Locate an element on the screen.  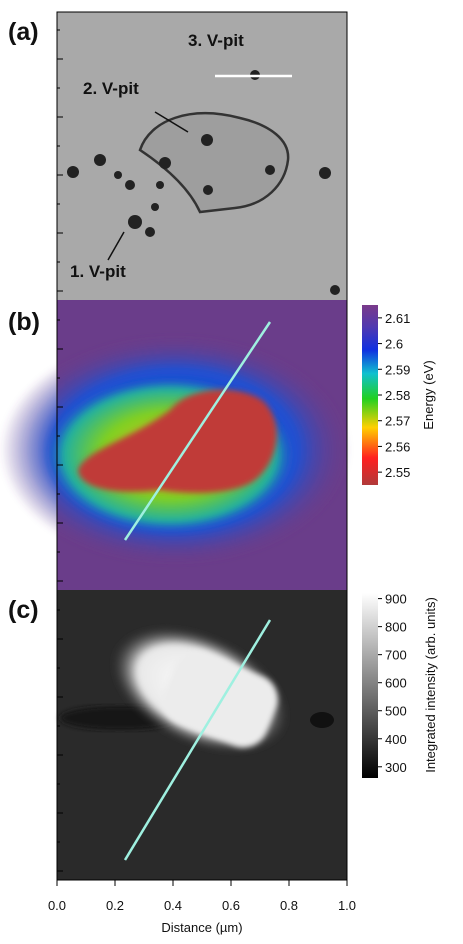
colorbar-tick-label: 2.57 is located at coordinates (397, 421).